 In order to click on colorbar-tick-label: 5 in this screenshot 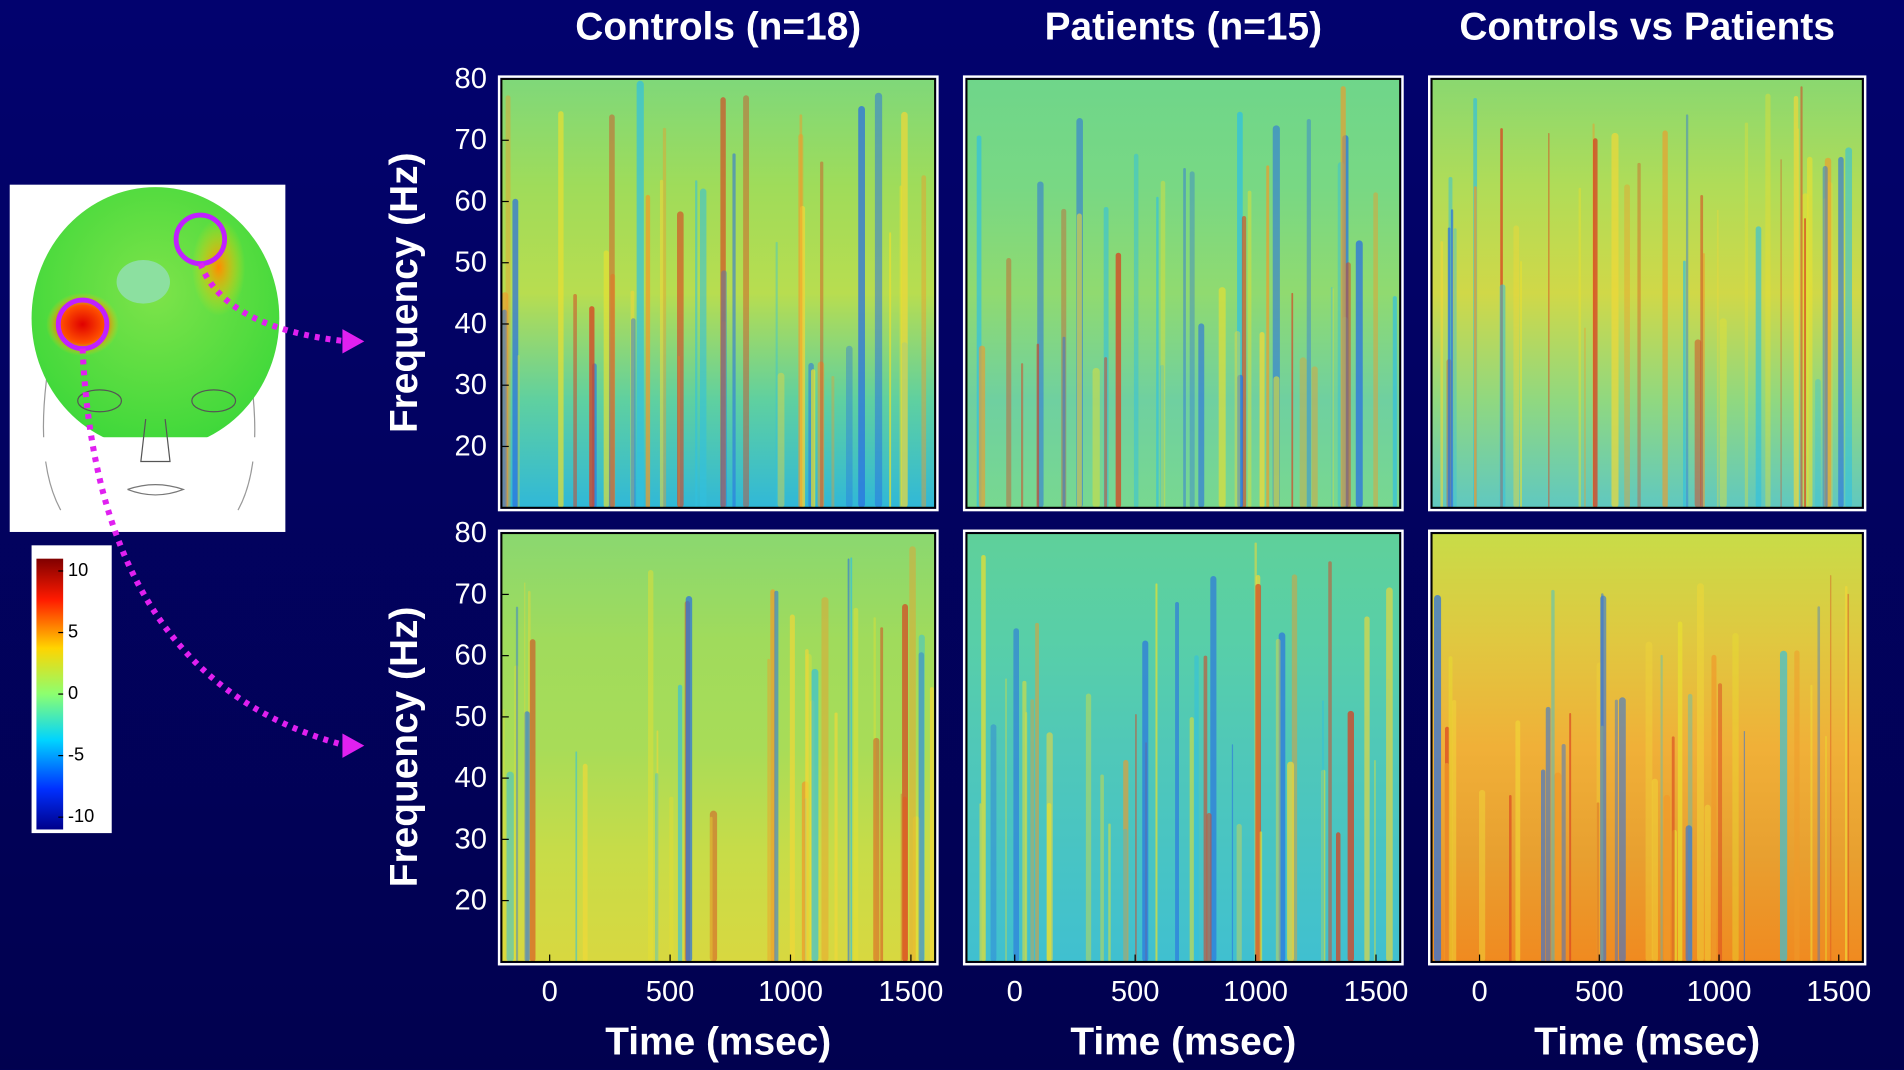, I will do `click(73, 631)`.